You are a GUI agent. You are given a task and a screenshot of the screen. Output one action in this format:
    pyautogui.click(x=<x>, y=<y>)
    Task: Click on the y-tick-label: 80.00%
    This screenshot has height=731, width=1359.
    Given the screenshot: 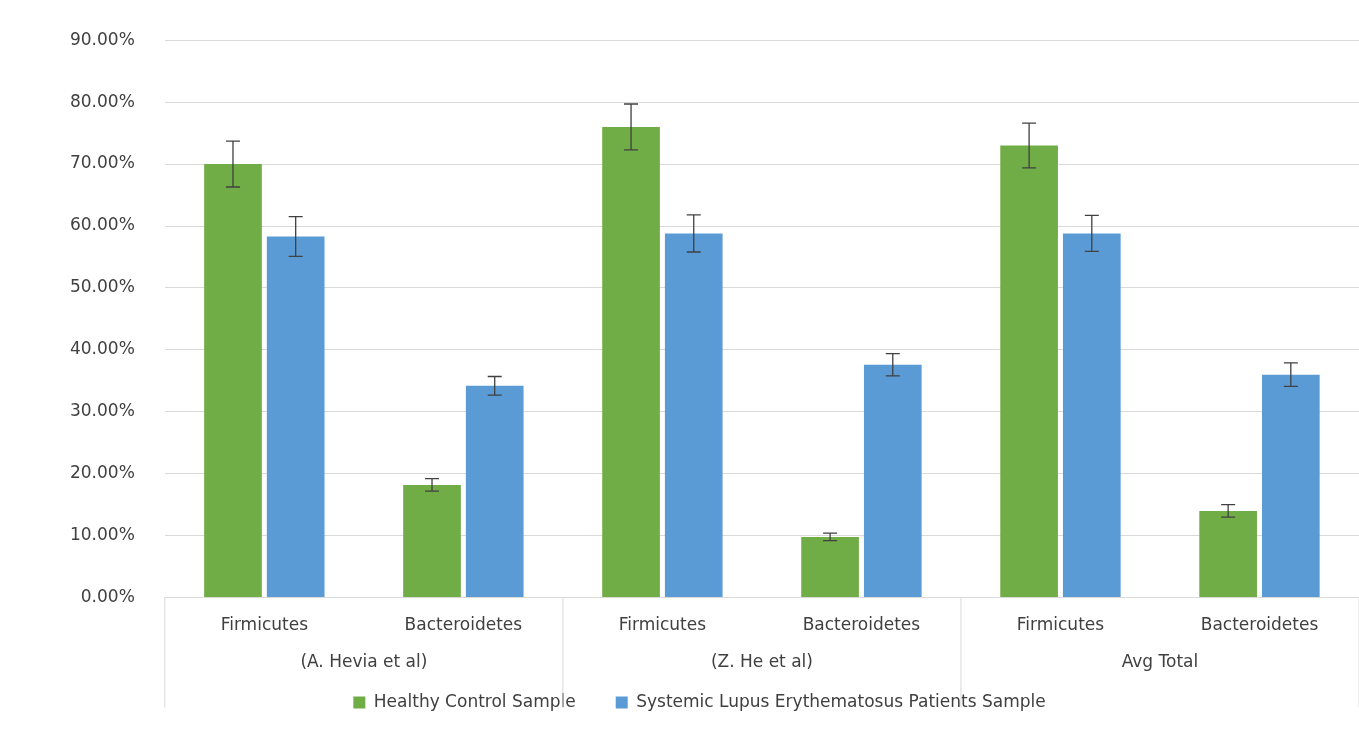 What is the action you would take?
    pyautogui.click(x=102, y=100)
    